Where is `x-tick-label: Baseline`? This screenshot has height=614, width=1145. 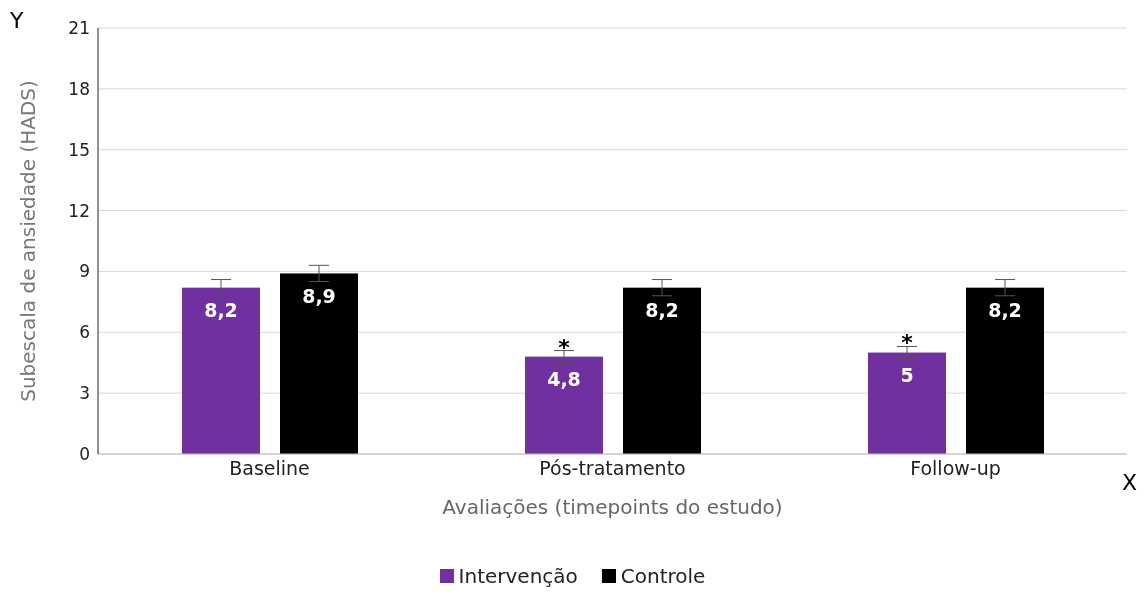 x-tick-label: Baseline is located at coordinates (269, 468).